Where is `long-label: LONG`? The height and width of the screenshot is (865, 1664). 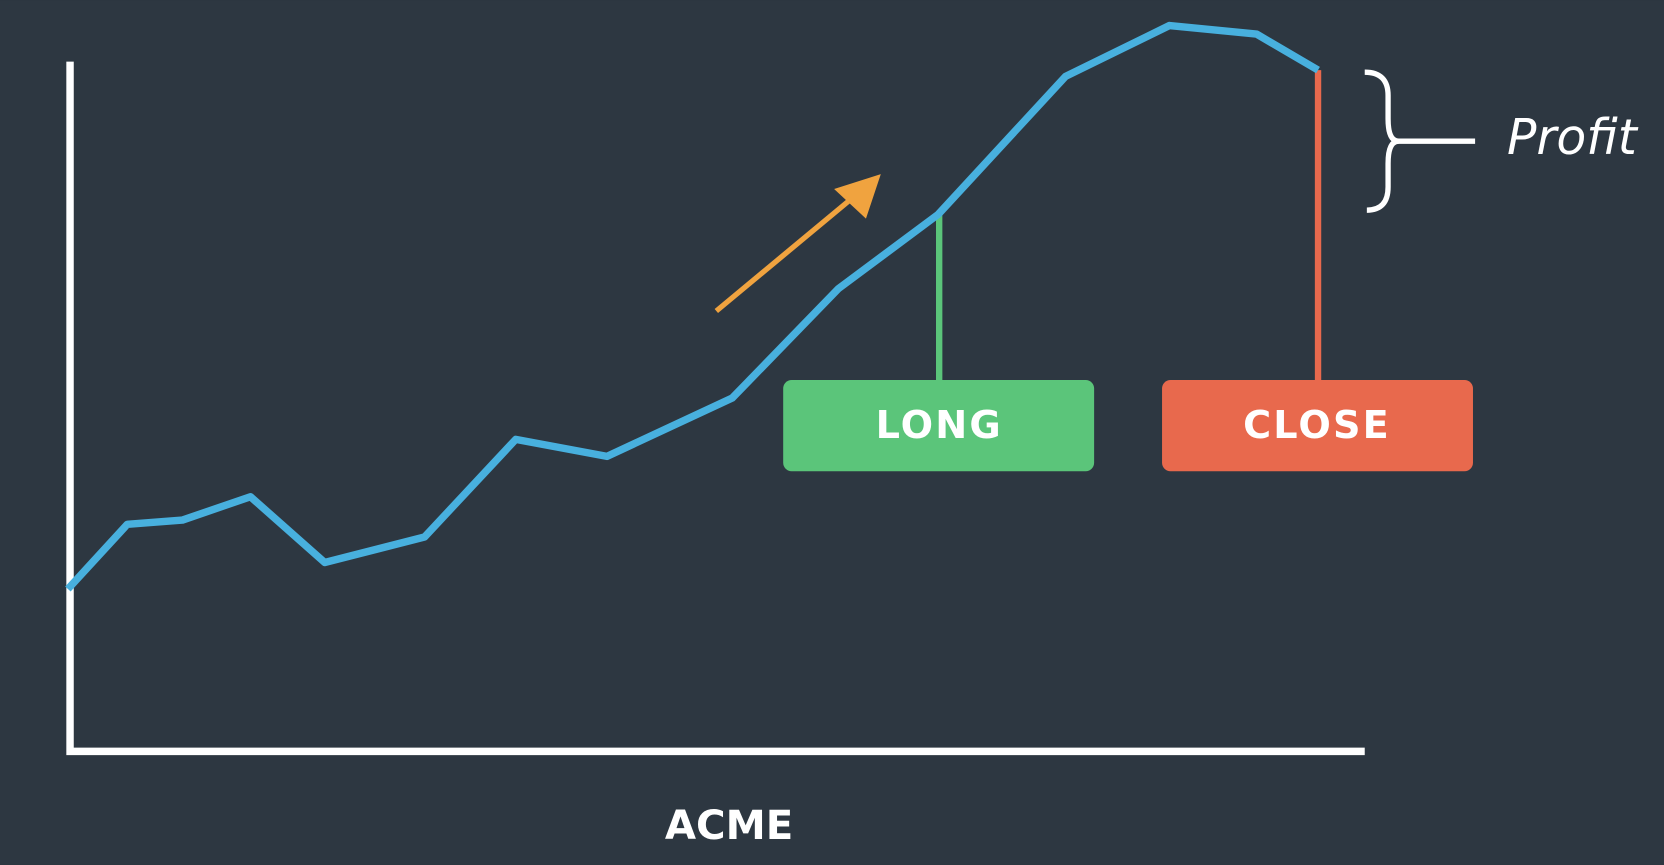 long-label: LONG is located at coordinates (939, 426).